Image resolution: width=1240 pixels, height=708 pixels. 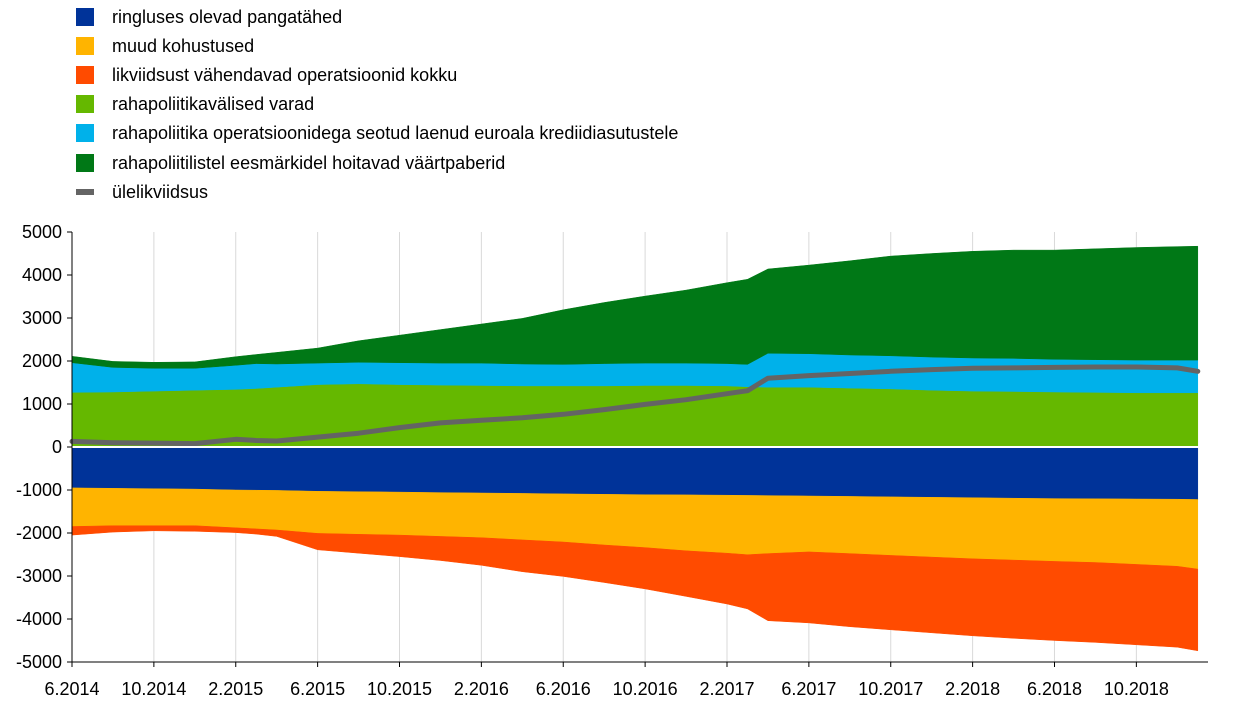 What do you see at coordinates (85, 45) in the screenshot?
I see `legend-swatch-other-liabilities` at bounding box center [85, 45].